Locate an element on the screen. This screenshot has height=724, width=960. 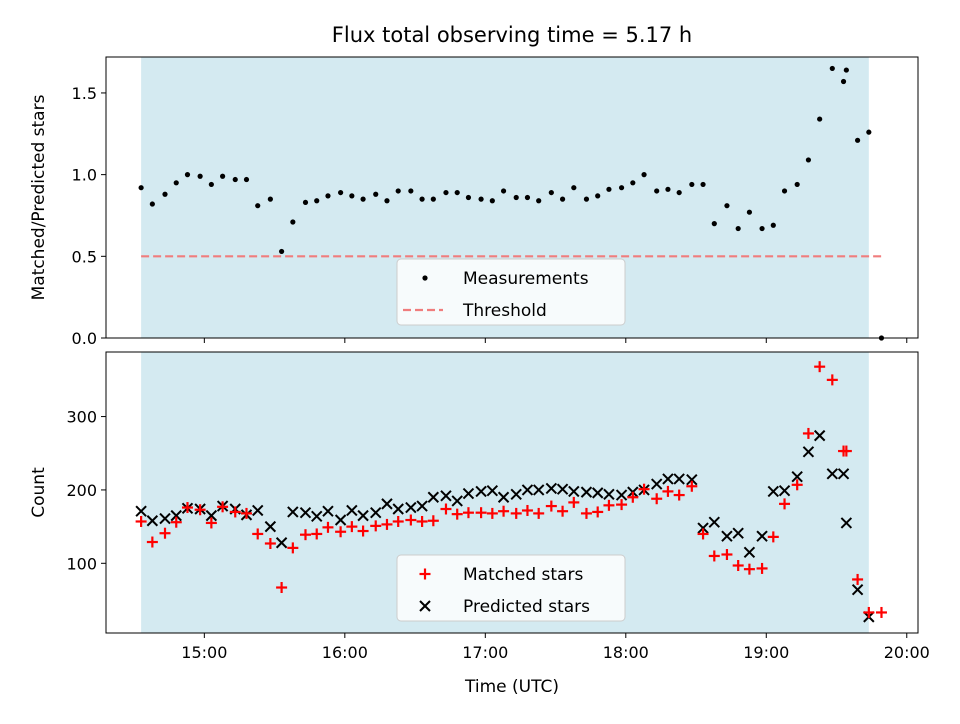
y-tick-label: 200 is located at coordinates (81, 490).